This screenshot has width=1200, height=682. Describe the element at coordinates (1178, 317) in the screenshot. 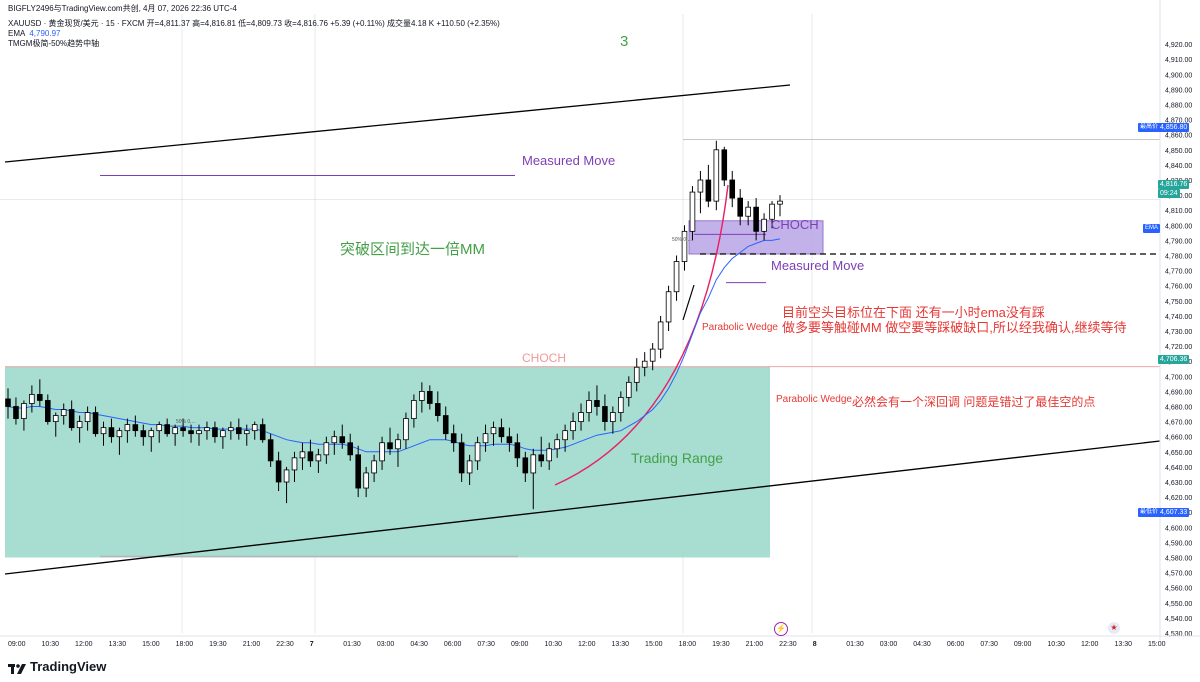

I see `y-tick-label: 4,740.00` at that location.